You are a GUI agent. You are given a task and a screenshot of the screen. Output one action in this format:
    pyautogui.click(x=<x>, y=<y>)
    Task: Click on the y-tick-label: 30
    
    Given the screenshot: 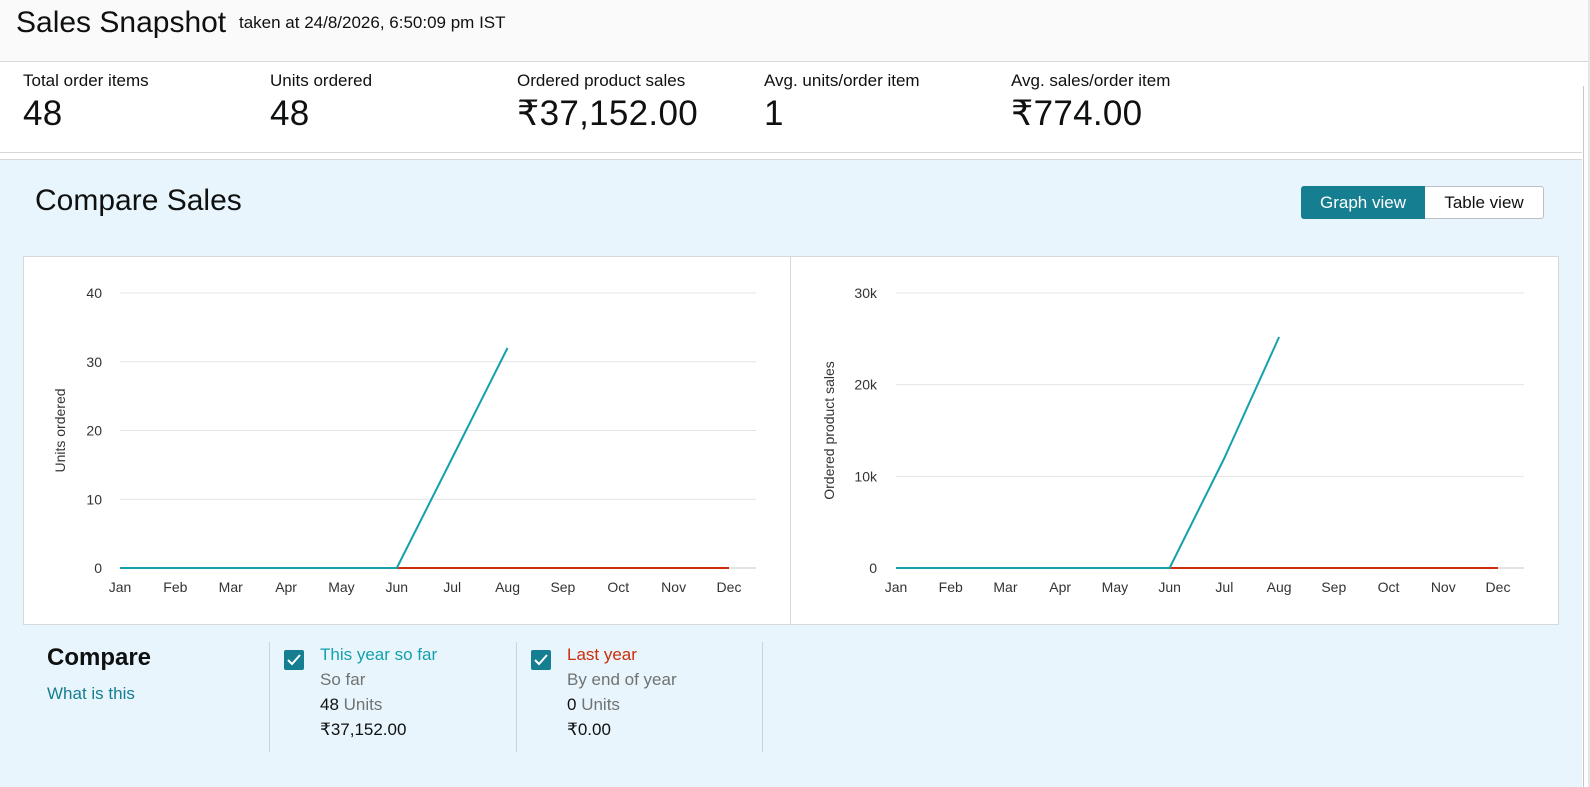 What is the action you would take?
    pyautogui.click(x=94, y=362)
    